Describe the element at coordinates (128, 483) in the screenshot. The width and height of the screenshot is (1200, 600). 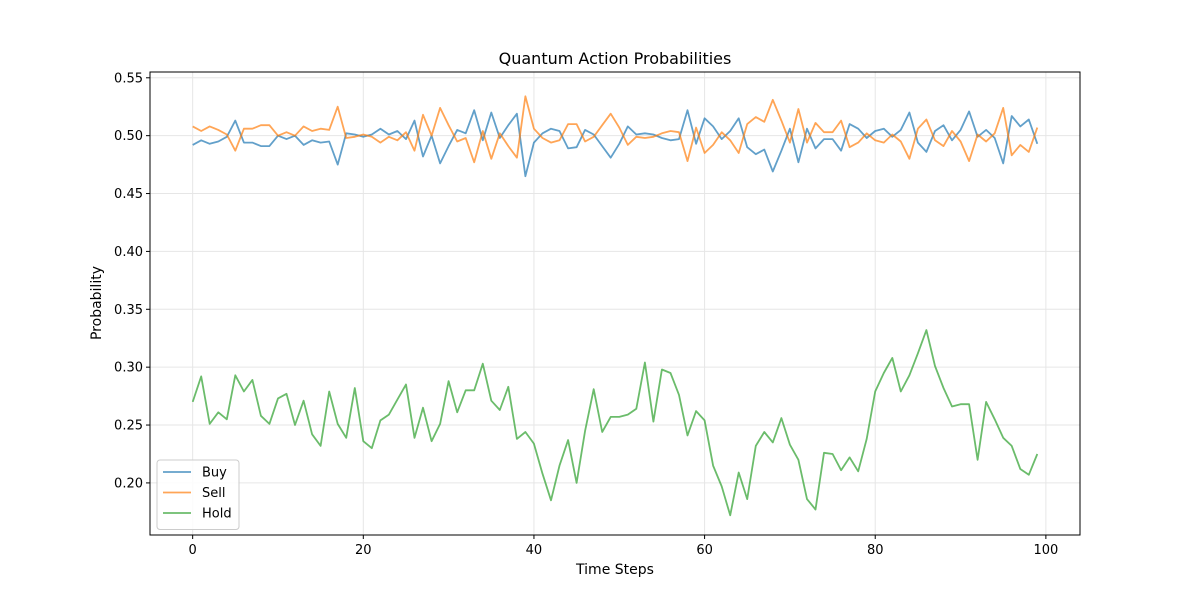
I see `y-tick-label: 0.20` at that location.